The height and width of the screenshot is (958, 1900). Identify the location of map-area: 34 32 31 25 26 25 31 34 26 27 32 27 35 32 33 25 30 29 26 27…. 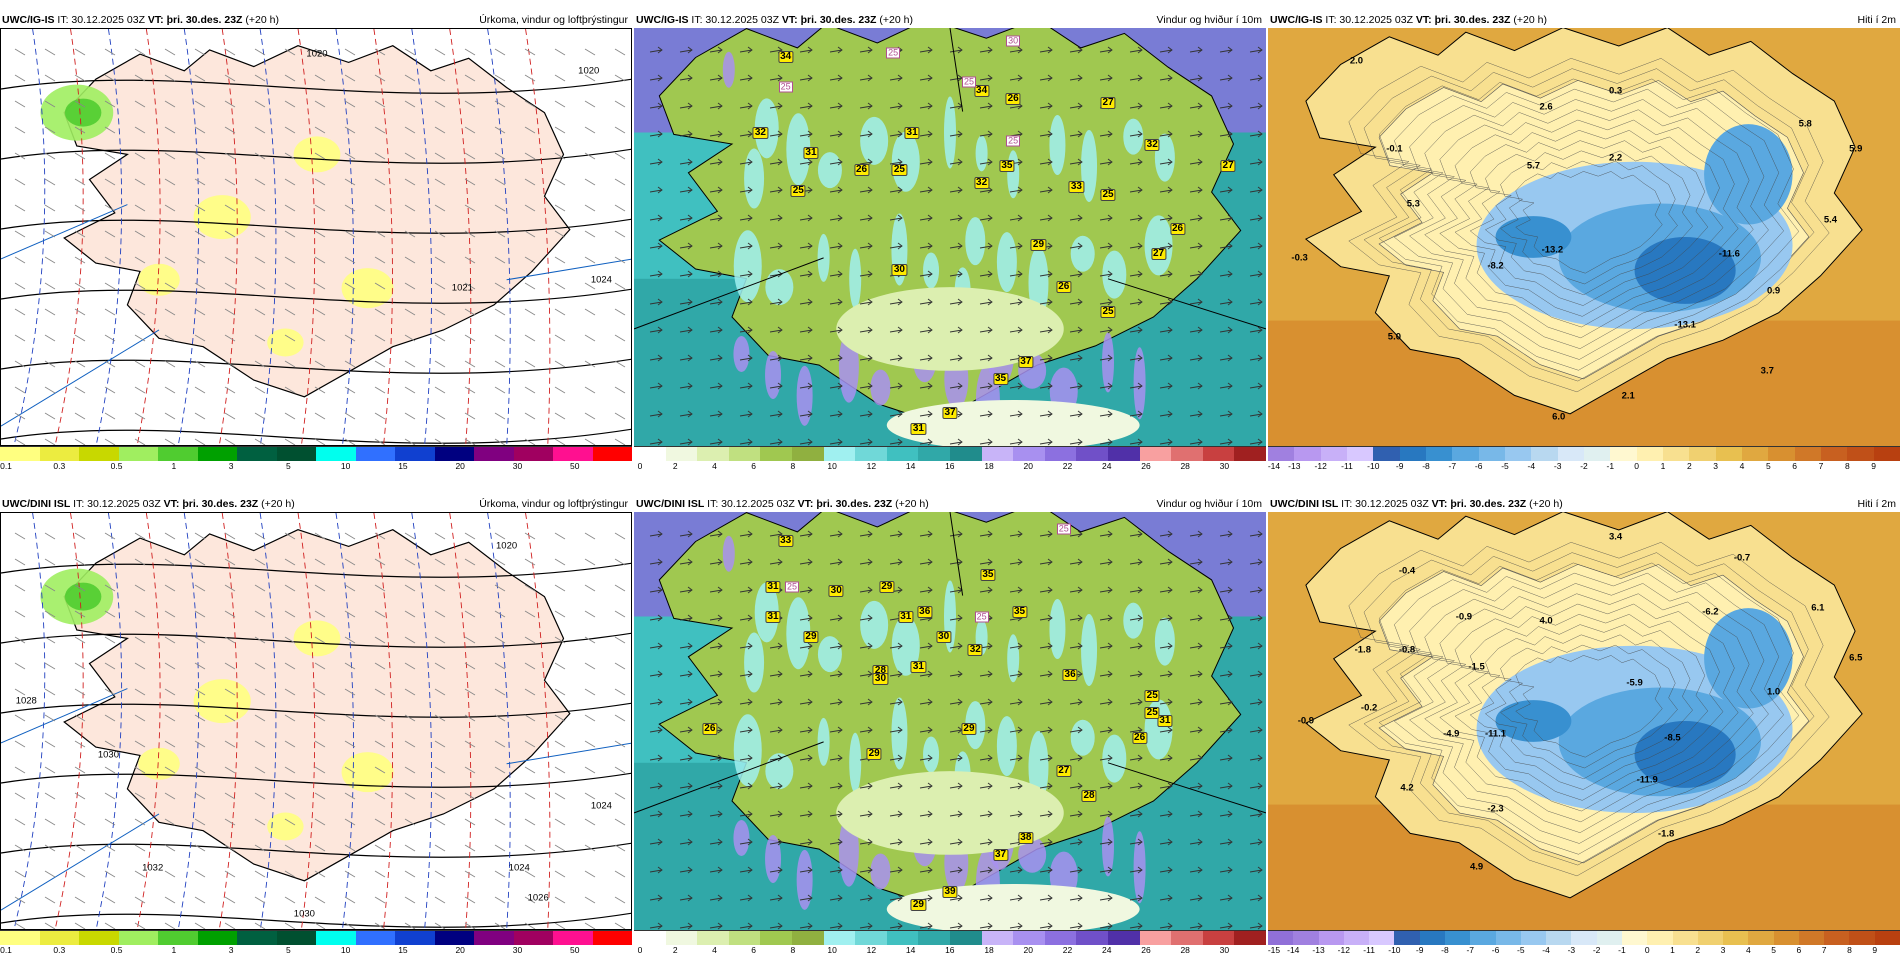
(950, 237).